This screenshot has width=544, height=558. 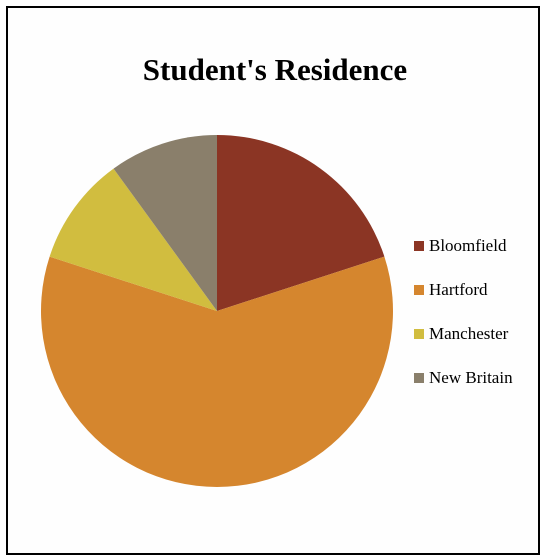 I want to click on legend: Bloomfield Hartford Manchester New Britain, so click(x=463, y=312).